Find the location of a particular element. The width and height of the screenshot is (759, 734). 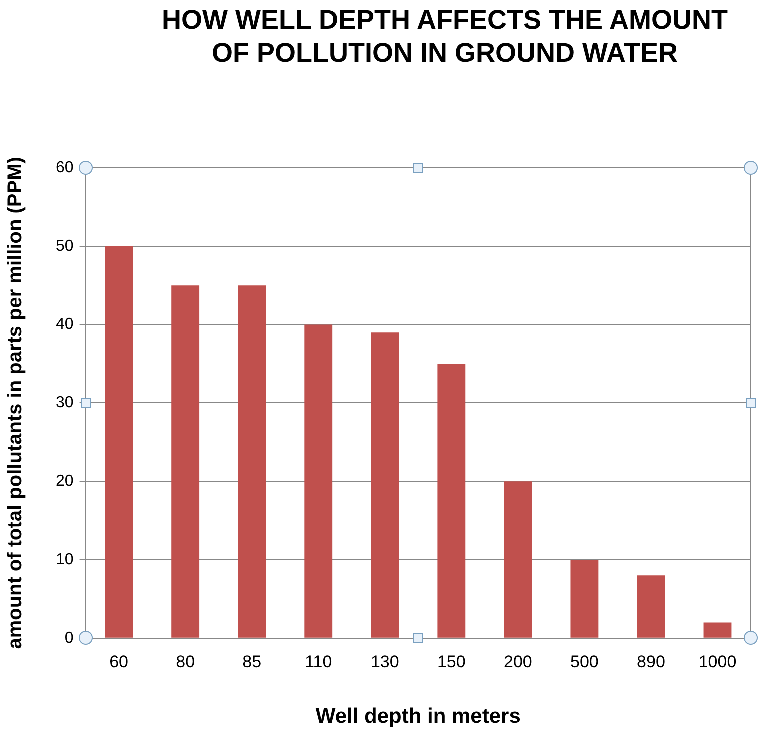

y-tick-label: 10 is located at coordinates (65, 559).